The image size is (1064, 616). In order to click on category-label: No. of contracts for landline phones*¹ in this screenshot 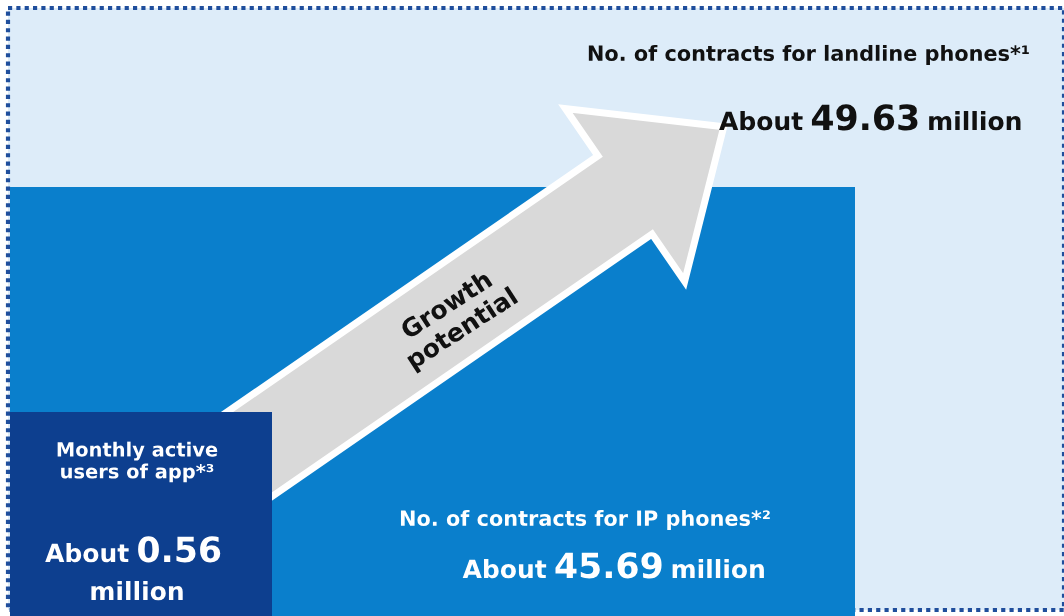, I will do `click(808, 55)`.